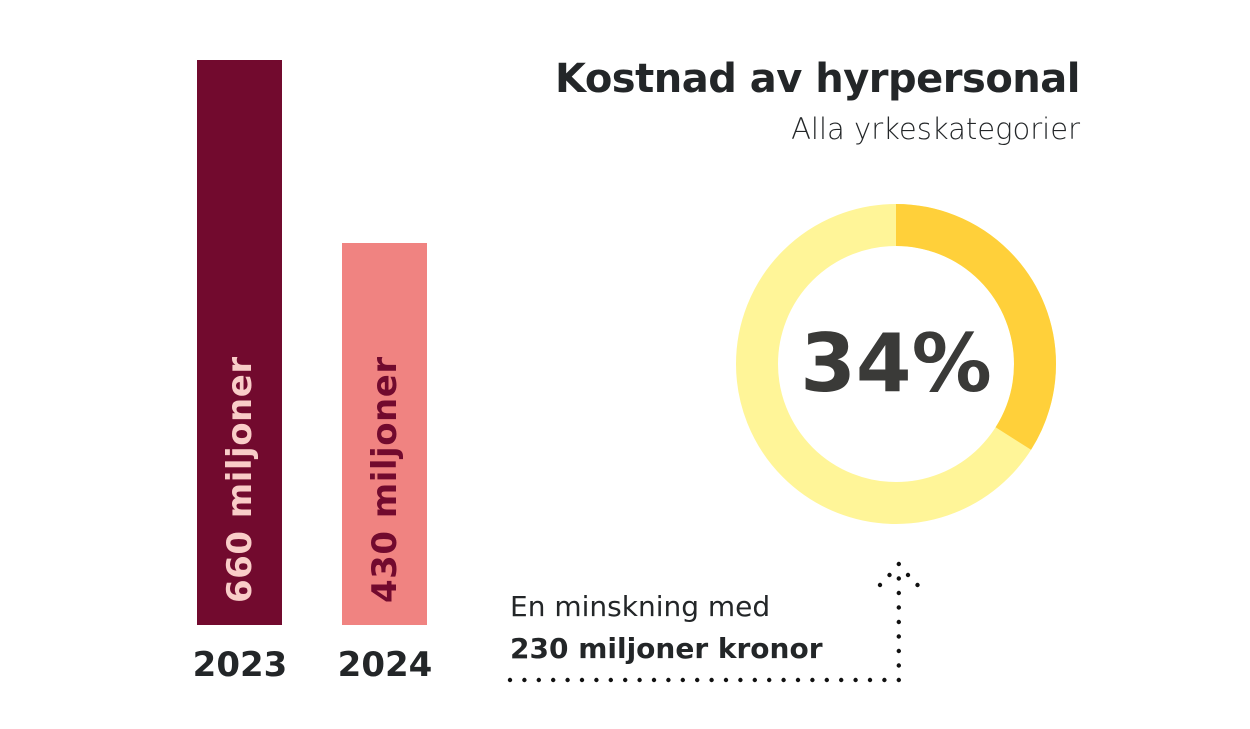 This screenshot has height=729, width=1250. Describe the element at coordinates (239, 479) in the screenshot. I see `bar-2023-value-label: 660 miljoner` at that location.